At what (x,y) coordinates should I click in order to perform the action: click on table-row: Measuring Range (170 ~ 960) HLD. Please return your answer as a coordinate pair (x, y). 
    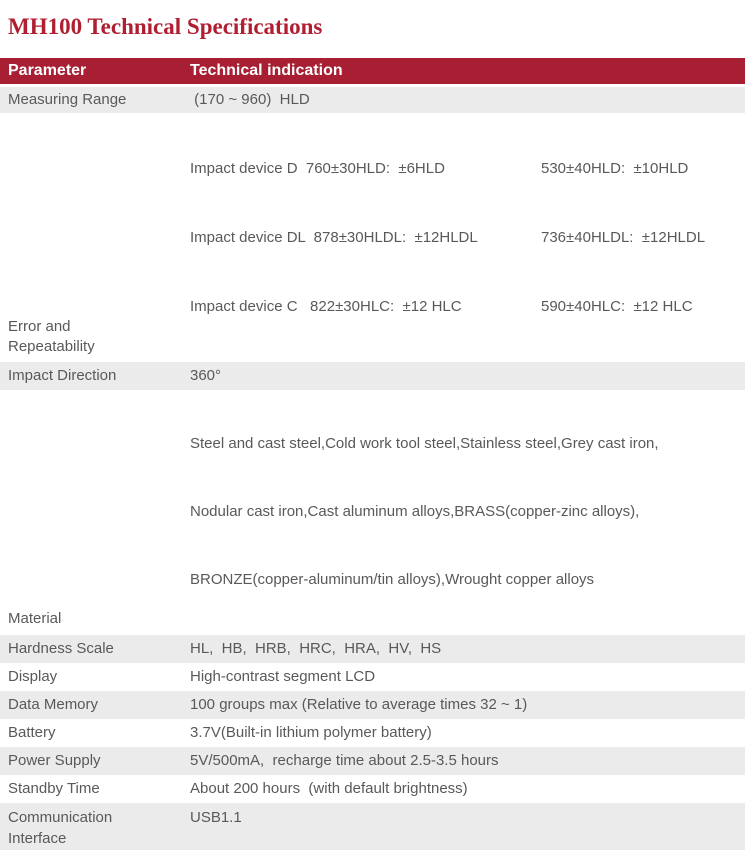
    Looking at the image, I should click on (372, 99).